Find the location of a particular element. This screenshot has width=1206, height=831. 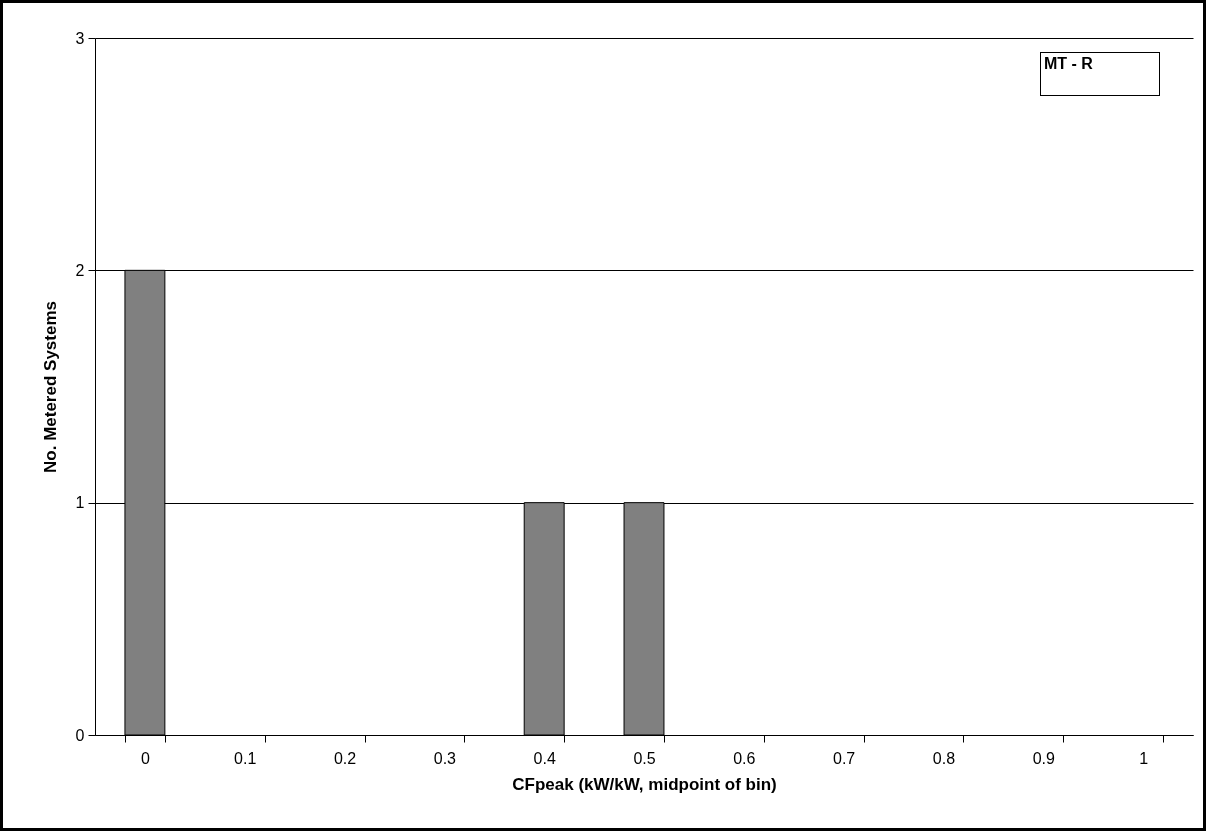

x-tick-label: 0.9 is located at coordinates (1043, 758).